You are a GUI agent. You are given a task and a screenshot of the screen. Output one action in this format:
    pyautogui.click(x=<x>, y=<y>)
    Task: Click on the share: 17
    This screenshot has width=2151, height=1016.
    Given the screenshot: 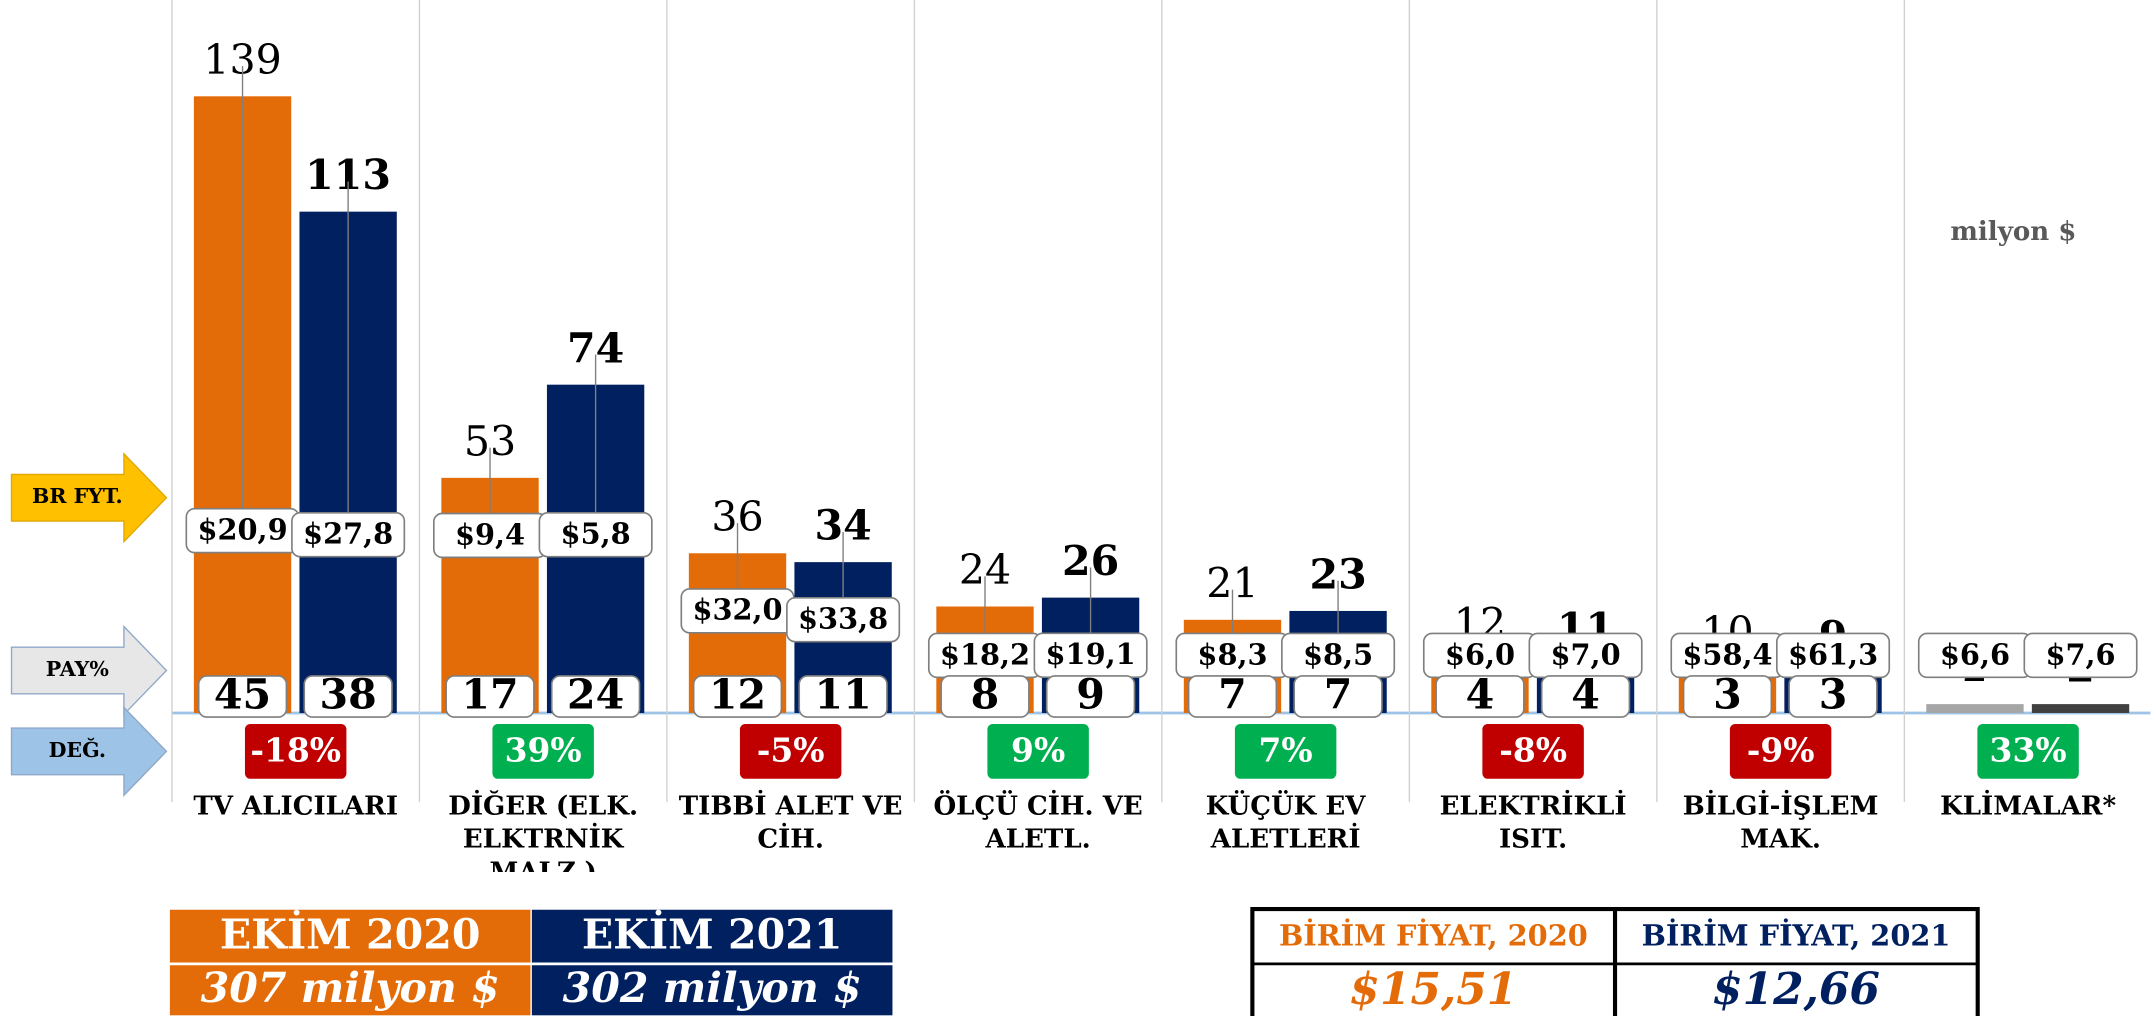 What is the action you would take?
    pyautogui.click(x=489, y=693)
    